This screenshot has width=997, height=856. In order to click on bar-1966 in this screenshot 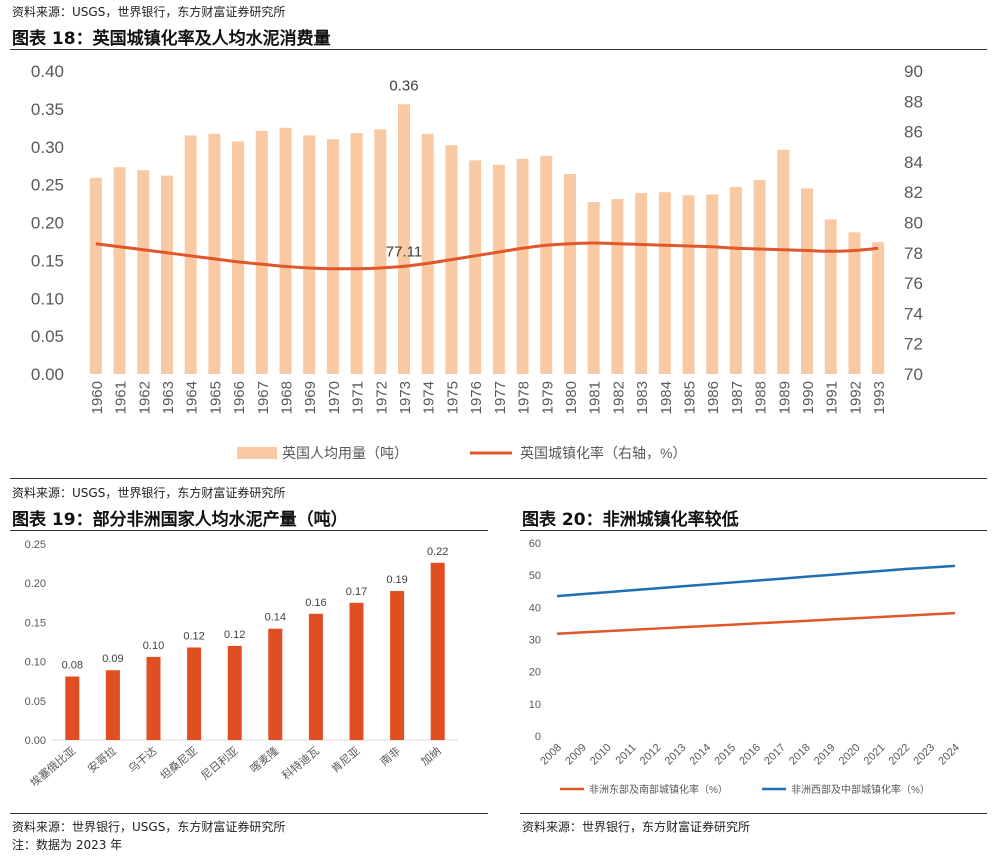, I will do `click(238, 257)`.